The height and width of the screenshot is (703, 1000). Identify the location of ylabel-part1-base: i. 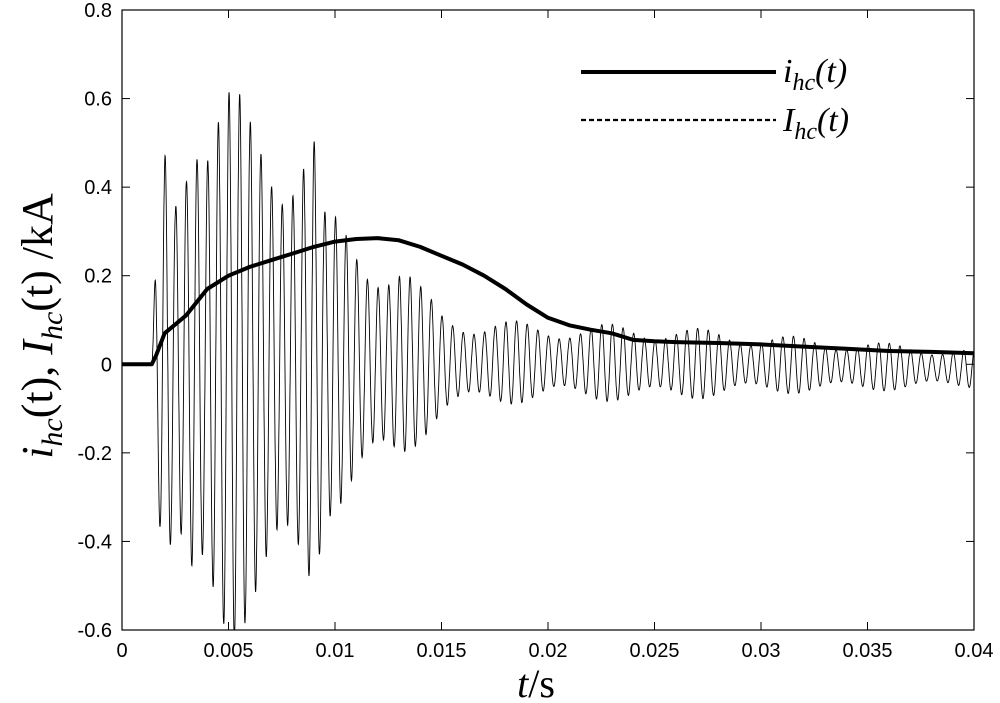
(37, 453).